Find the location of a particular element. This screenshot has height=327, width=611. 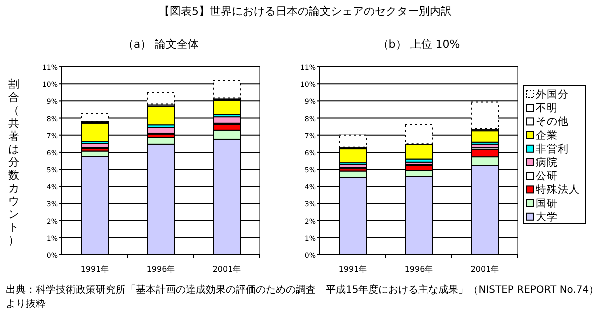

legend-label: 病院 is located at coordinates (547, 162).